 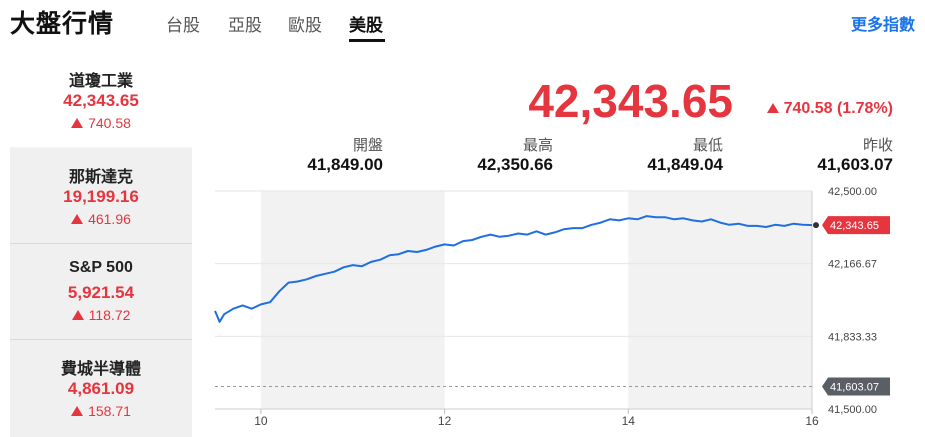 What do you see at coordinates (109, 411) in the screenshot?
I see `index-change-value: 158.71` at bounding box center [109, 411].